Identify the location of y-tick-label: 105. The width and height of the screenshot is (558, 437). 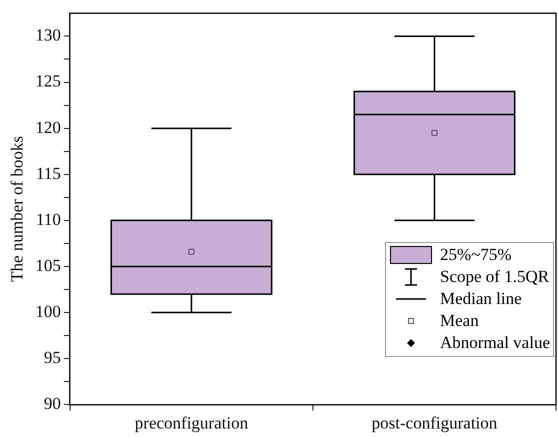
(48, 265).